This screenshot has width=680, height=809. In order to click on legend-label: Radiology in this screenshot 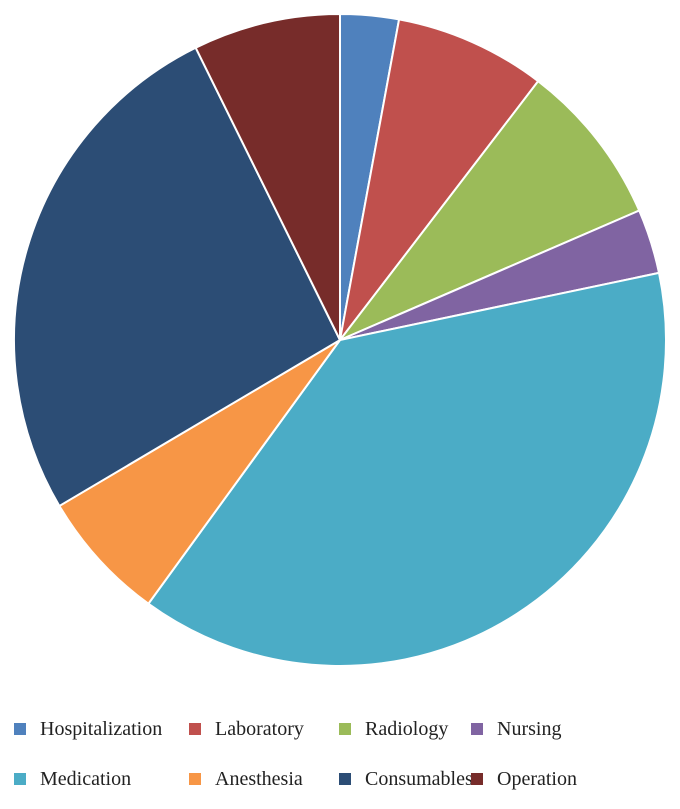, I will do `click(407, 729)`.